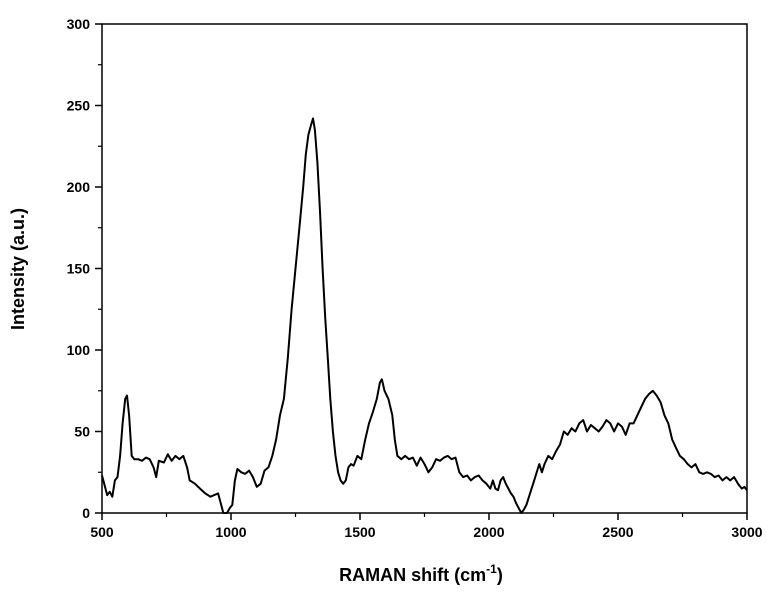 The image size is (767, 592). Describe the element at coordinates (230, 532) in the screenshot. I see `x-tick-label: 1000` at that location.